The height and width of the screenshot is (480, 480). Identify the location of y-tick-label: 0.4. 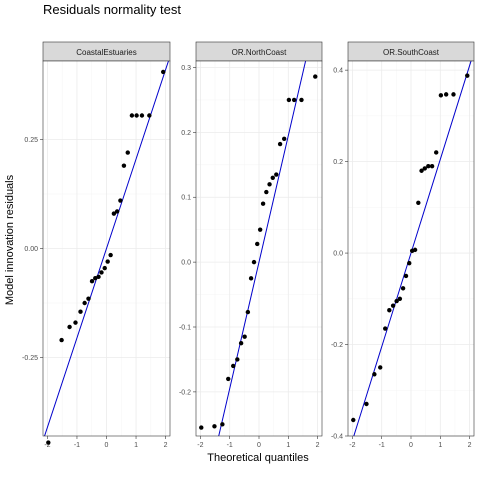
(338, 71).